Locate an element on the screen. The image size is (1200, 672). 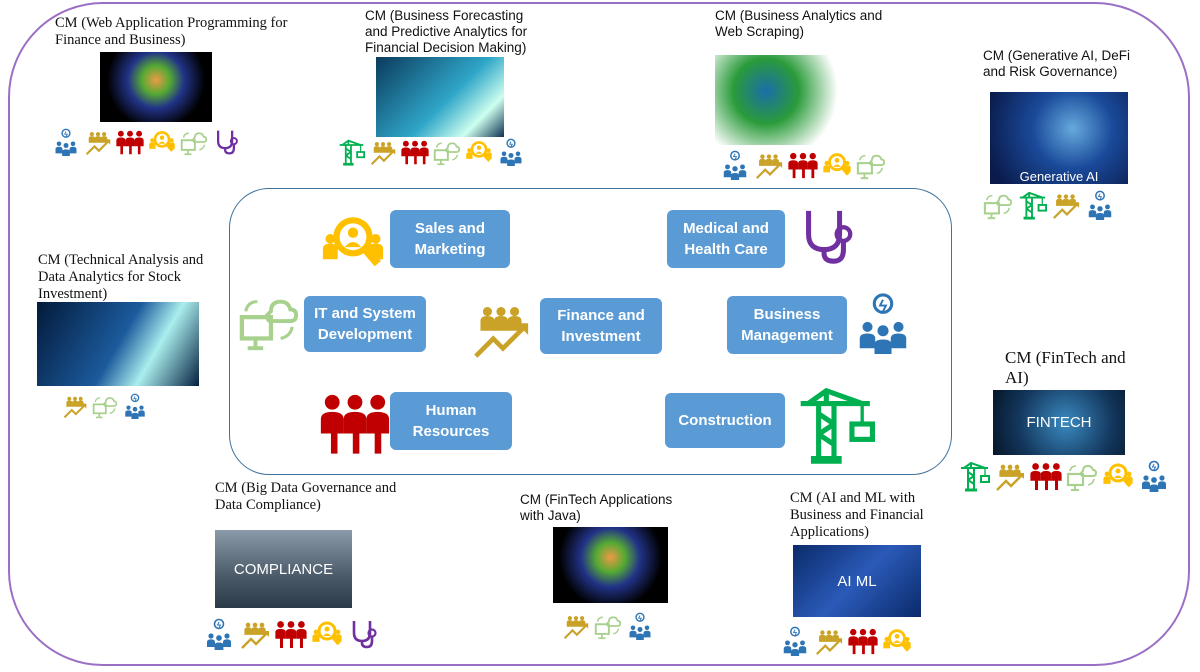
category-label: Business Management is located at coordinates (787, 325).